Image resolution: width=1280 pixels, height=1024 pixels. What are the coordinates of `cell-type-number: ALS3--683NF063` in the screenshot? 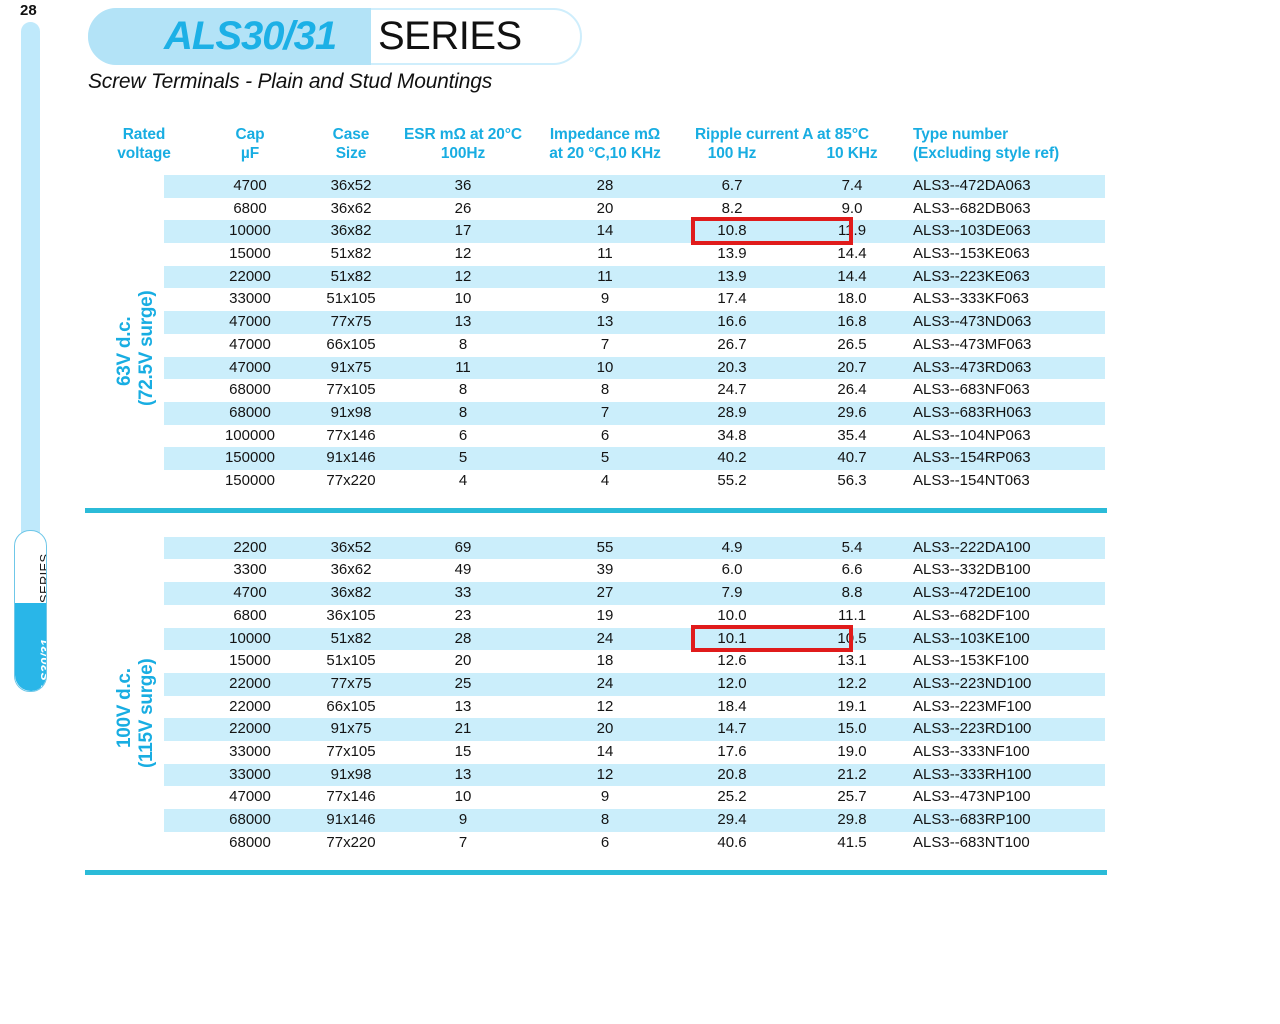 It's located at (971, 390).